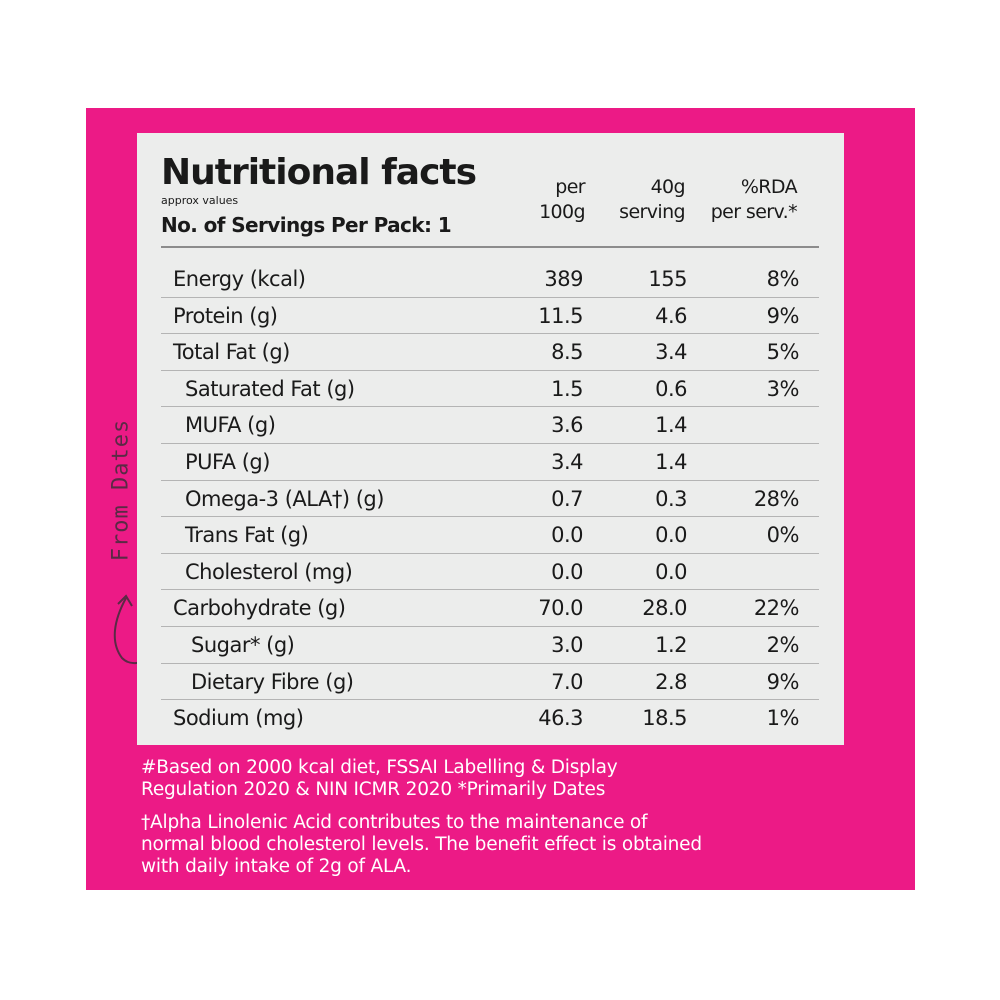  I want to click on table-row: Cholesterol (mg) 0.0 0.0, so click(490, 572).